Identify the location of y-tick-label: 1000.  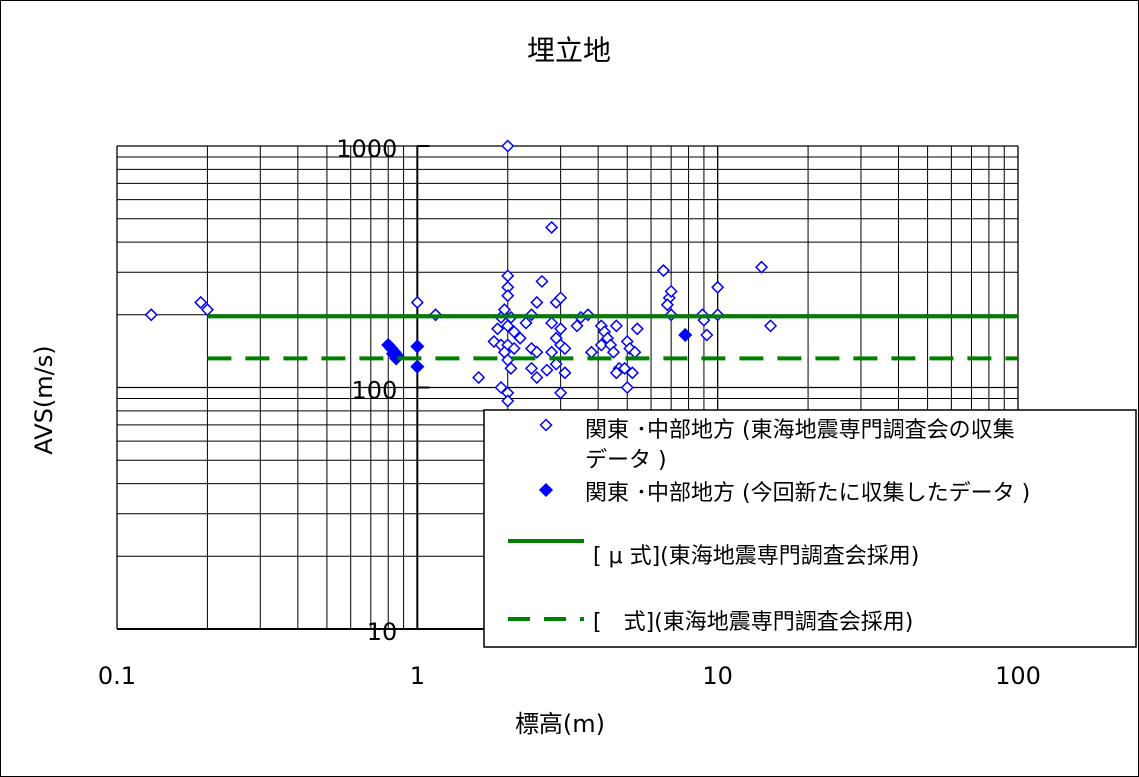
(366, 149).